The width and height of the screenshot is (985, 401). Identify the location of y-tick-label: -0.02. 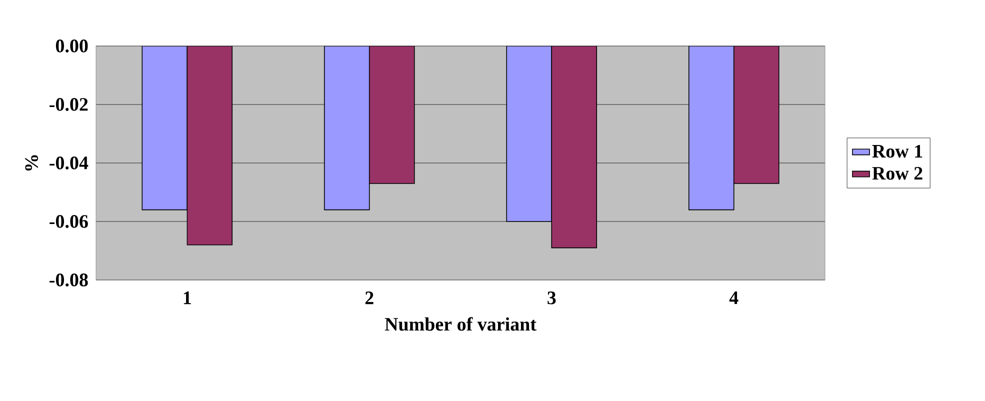
(69, 104).